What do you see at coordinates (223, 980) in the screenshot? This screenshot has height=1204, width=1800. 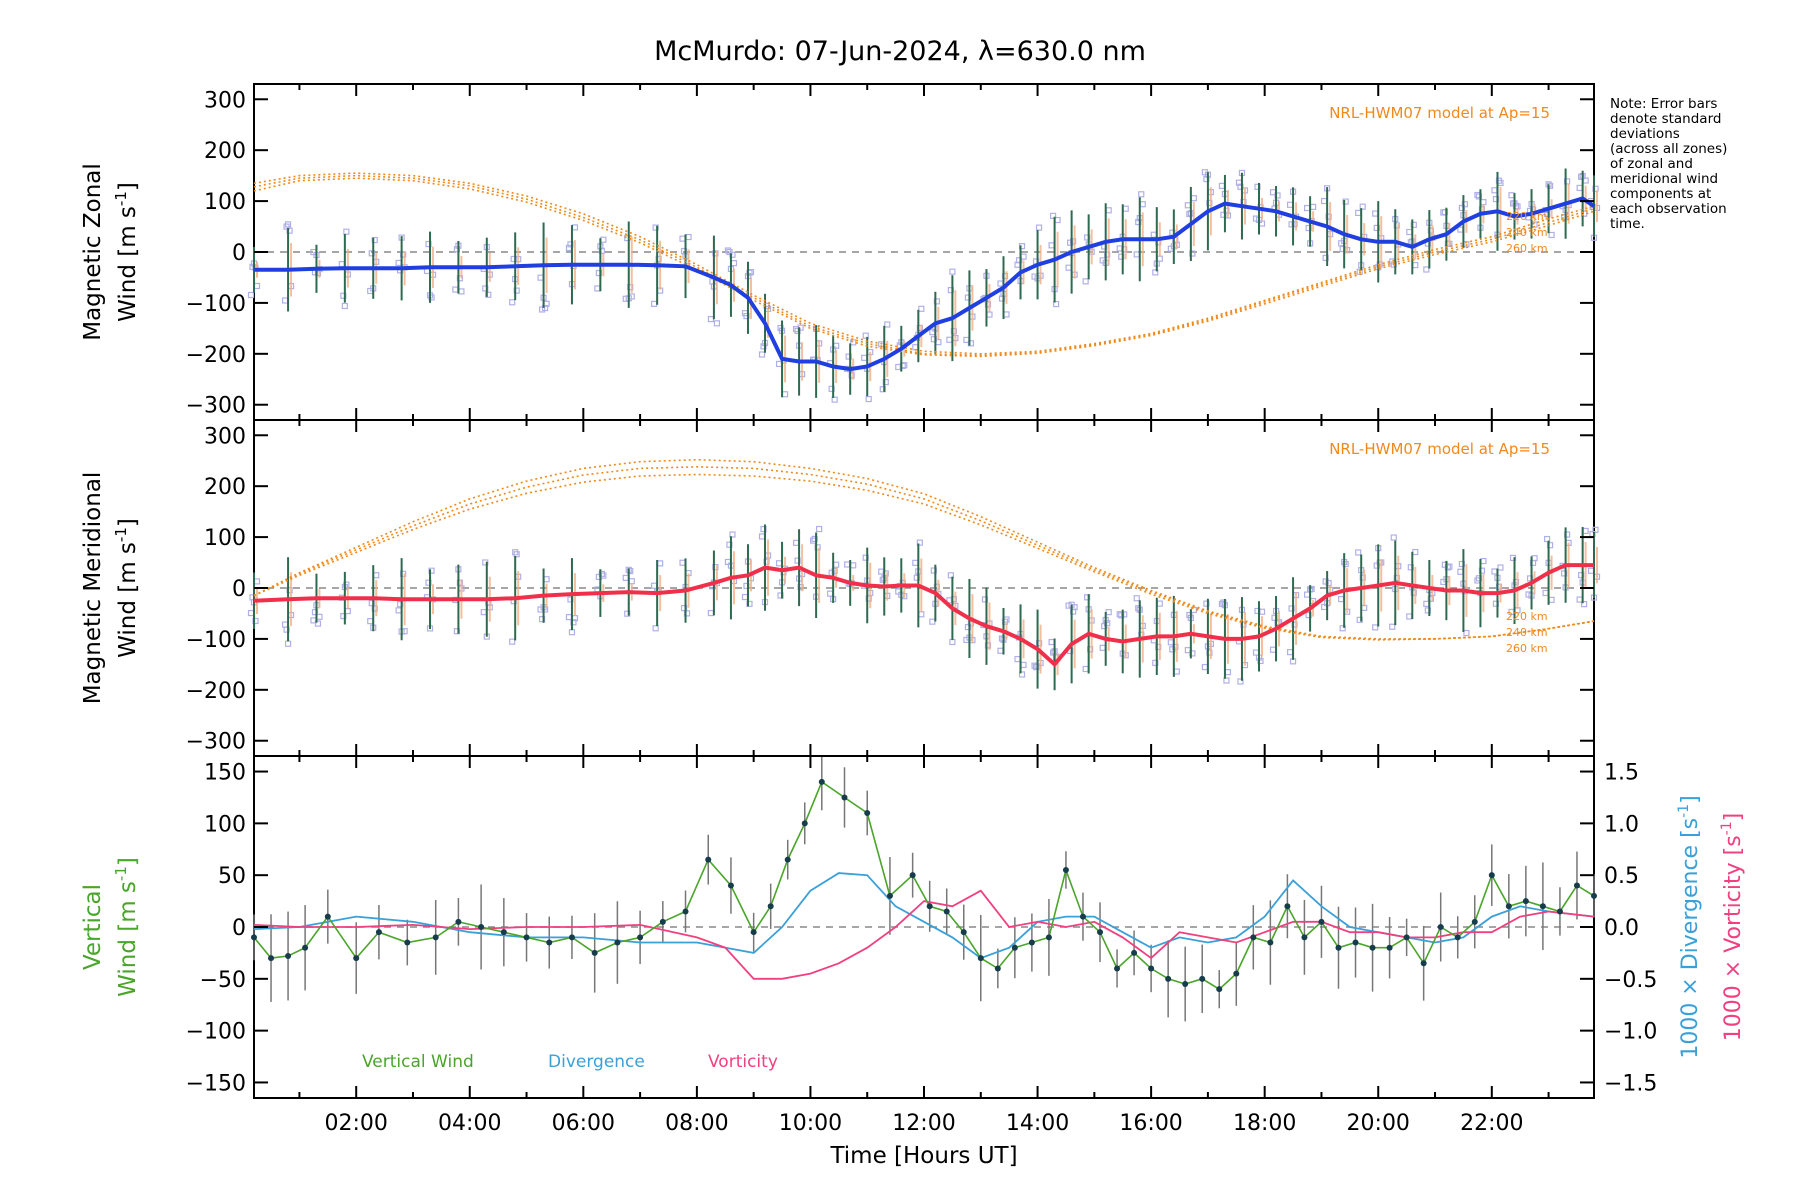 I see `y-tick-label: −50` at bounding box center [223, 980].